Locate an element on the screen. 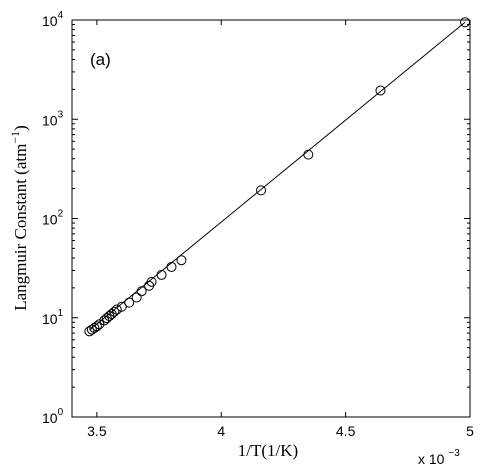 The width and height of the screenshot is (485, 470). y-tick-label: 10¹ is located at coordinates (53, 317).